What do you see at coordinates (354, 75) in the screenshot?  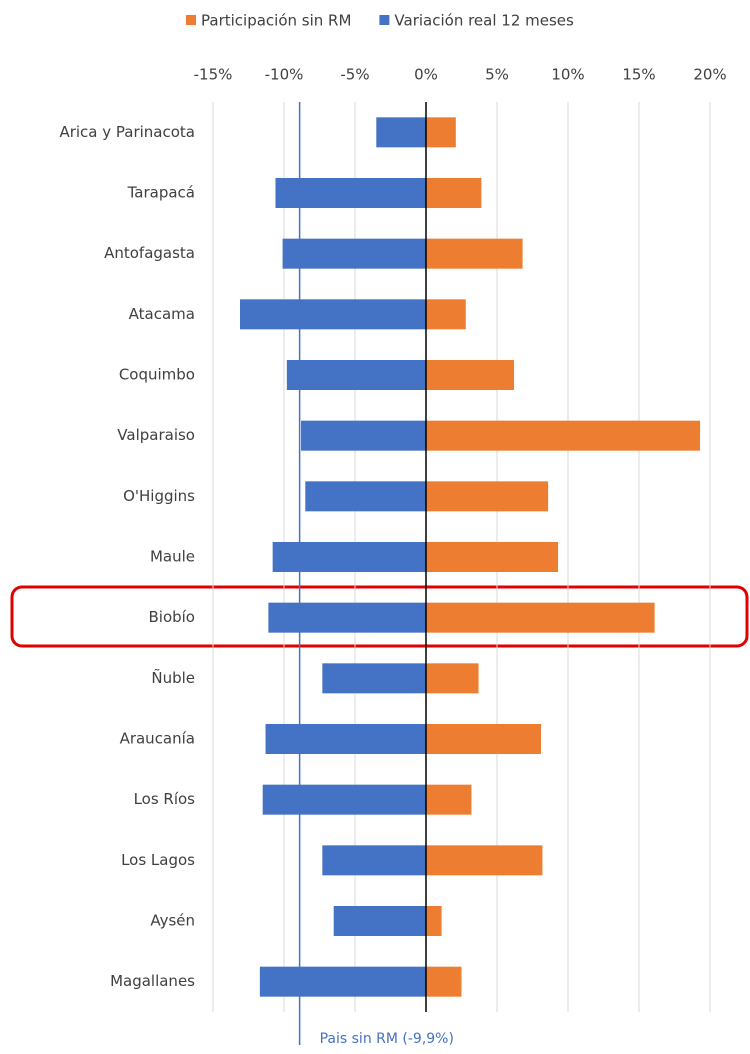 I see `x-tick-label: -5%` at bounding box center [354, 75].